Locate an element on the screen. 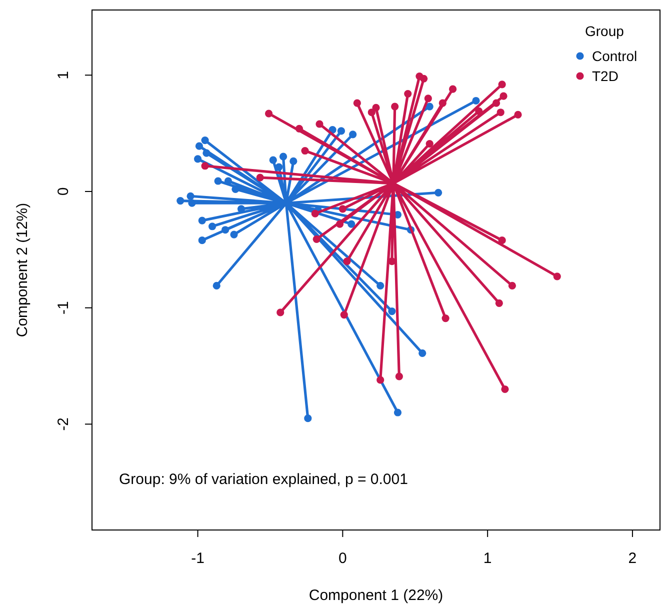 This screenshot has width=669, height=608. x-tick-label: 1 is located at coordinates (487, 558).